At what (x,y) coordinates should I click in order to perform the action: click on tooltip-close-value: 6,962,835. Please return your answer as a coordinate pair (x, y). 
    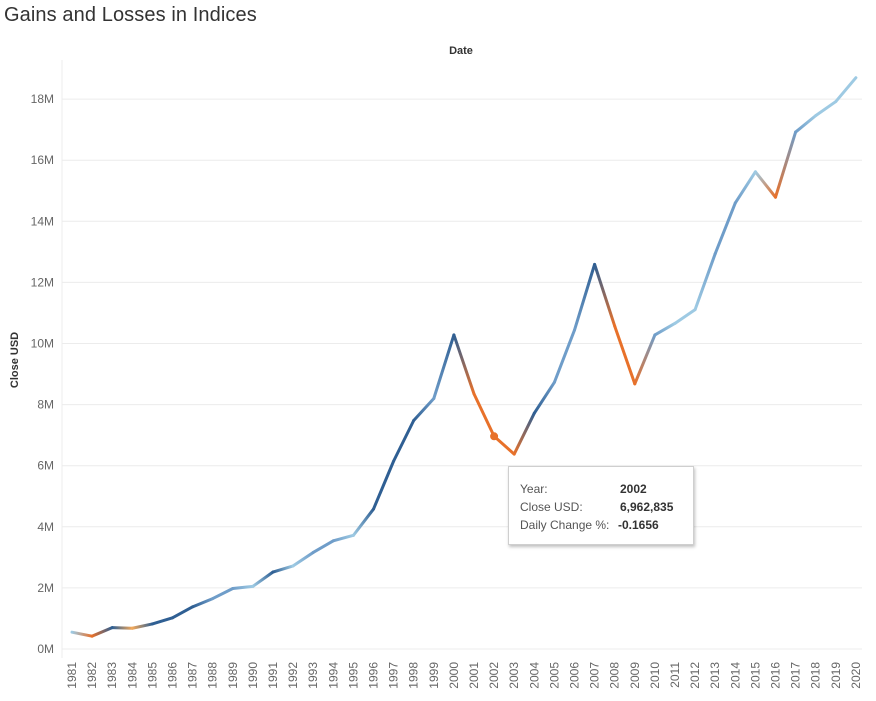
    Looking at the image, I should click on (647, 507).